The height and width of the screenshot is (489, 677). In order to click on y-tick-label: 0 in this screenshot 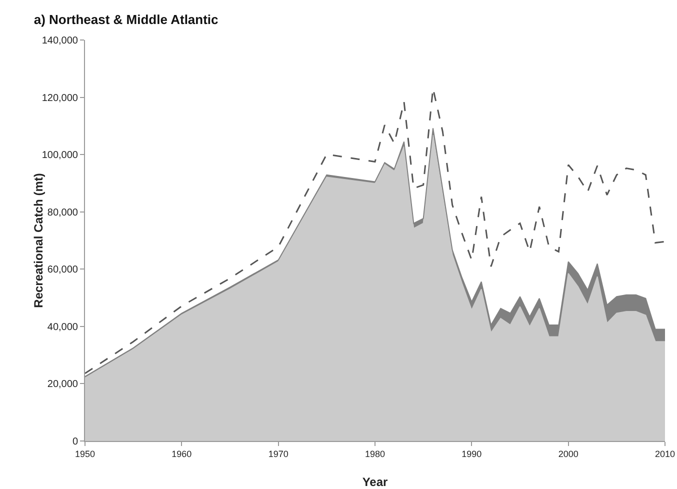, I will do `click(75, 442)`.